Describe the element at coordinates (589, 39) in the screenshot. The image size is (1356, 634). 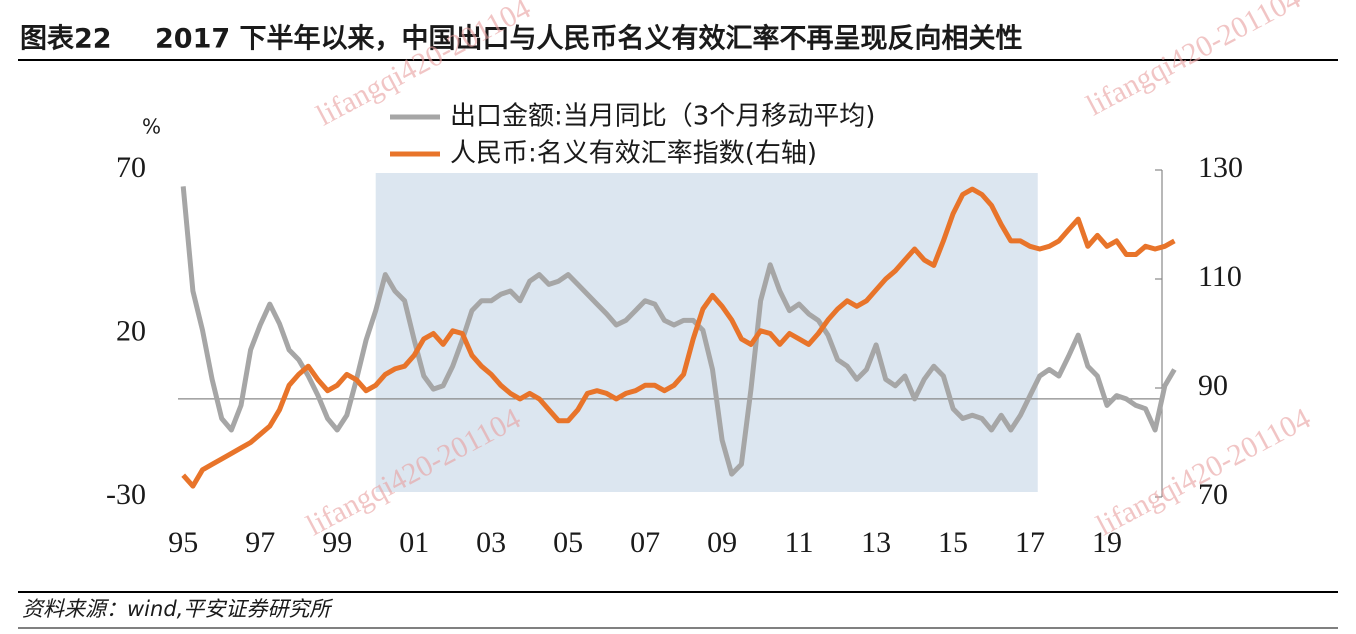
I see `chart-title: 2017 下半年以来，中国出口与人民币名义有效汇率不再呈现反向相关性` at that location.